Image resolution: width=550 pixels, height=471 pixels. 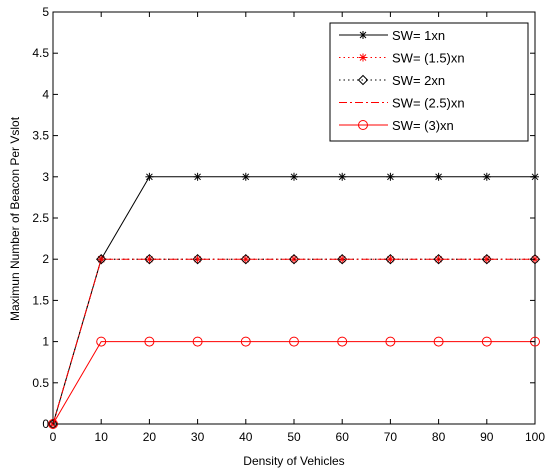 I want to click on y-tick-label: 2.5, so click(x=40, y=218).